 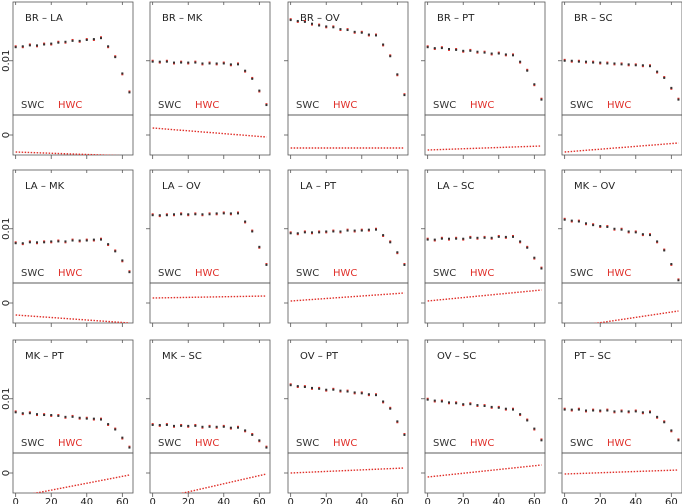 I want to click on panel-title: BR – MK, so click(x=182, y=18).